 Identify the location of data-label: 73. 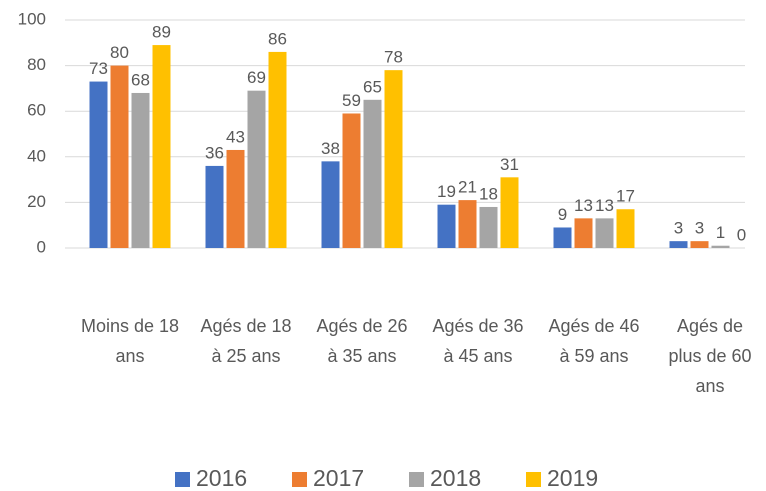
(98, 68).